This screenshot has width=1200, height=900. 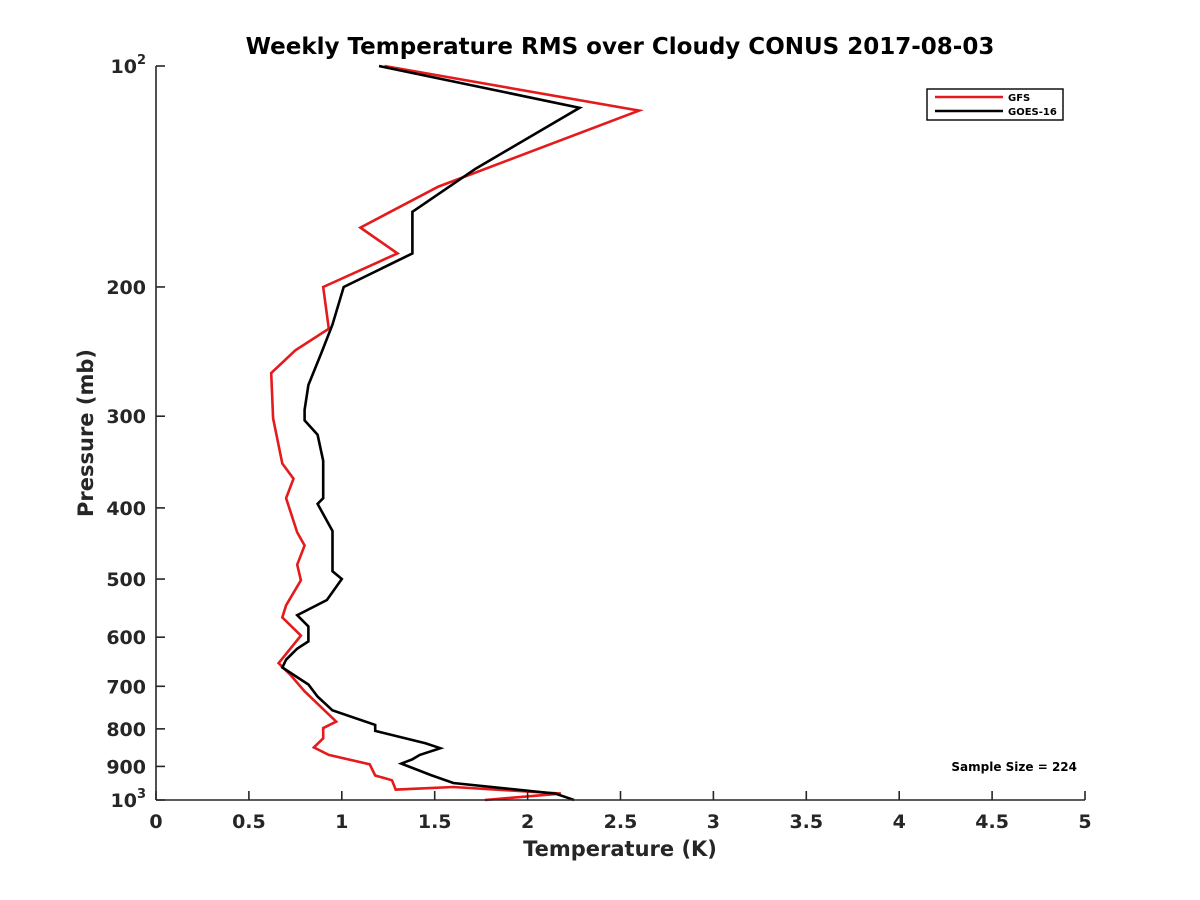 What do you see at coordinates (1014, 767) in the screenshot?
I see `sample-size-annotation: Sample Size = 224` at bounding box center [1014, 767].